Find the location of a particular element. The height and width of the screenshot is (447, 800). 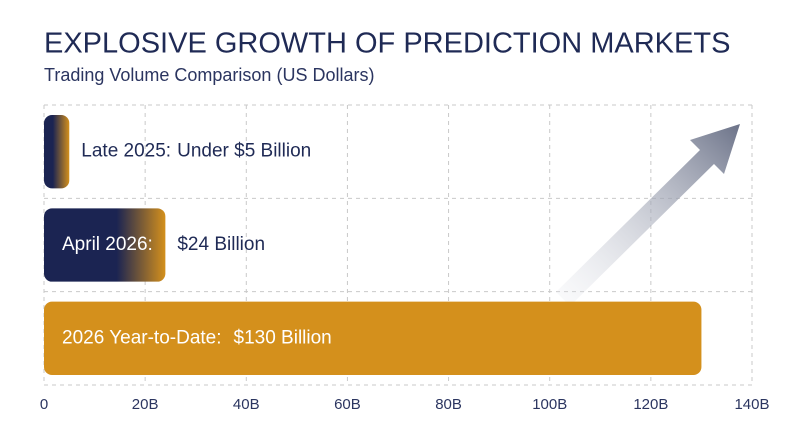

x-tick-label: 100B is located at coordinates (549, 404).